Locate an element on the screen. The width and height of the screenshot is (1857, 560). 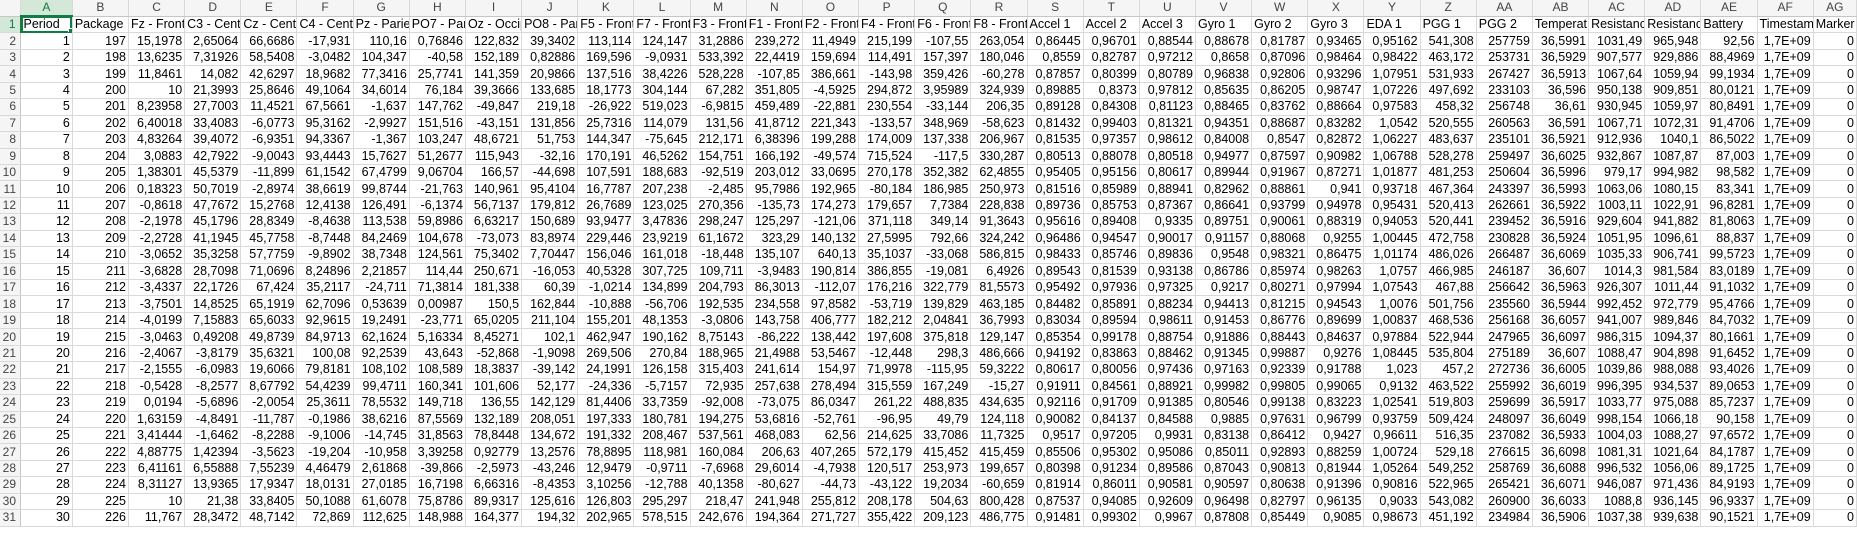
data-cell: 198 is located at coordinates (101, 58).